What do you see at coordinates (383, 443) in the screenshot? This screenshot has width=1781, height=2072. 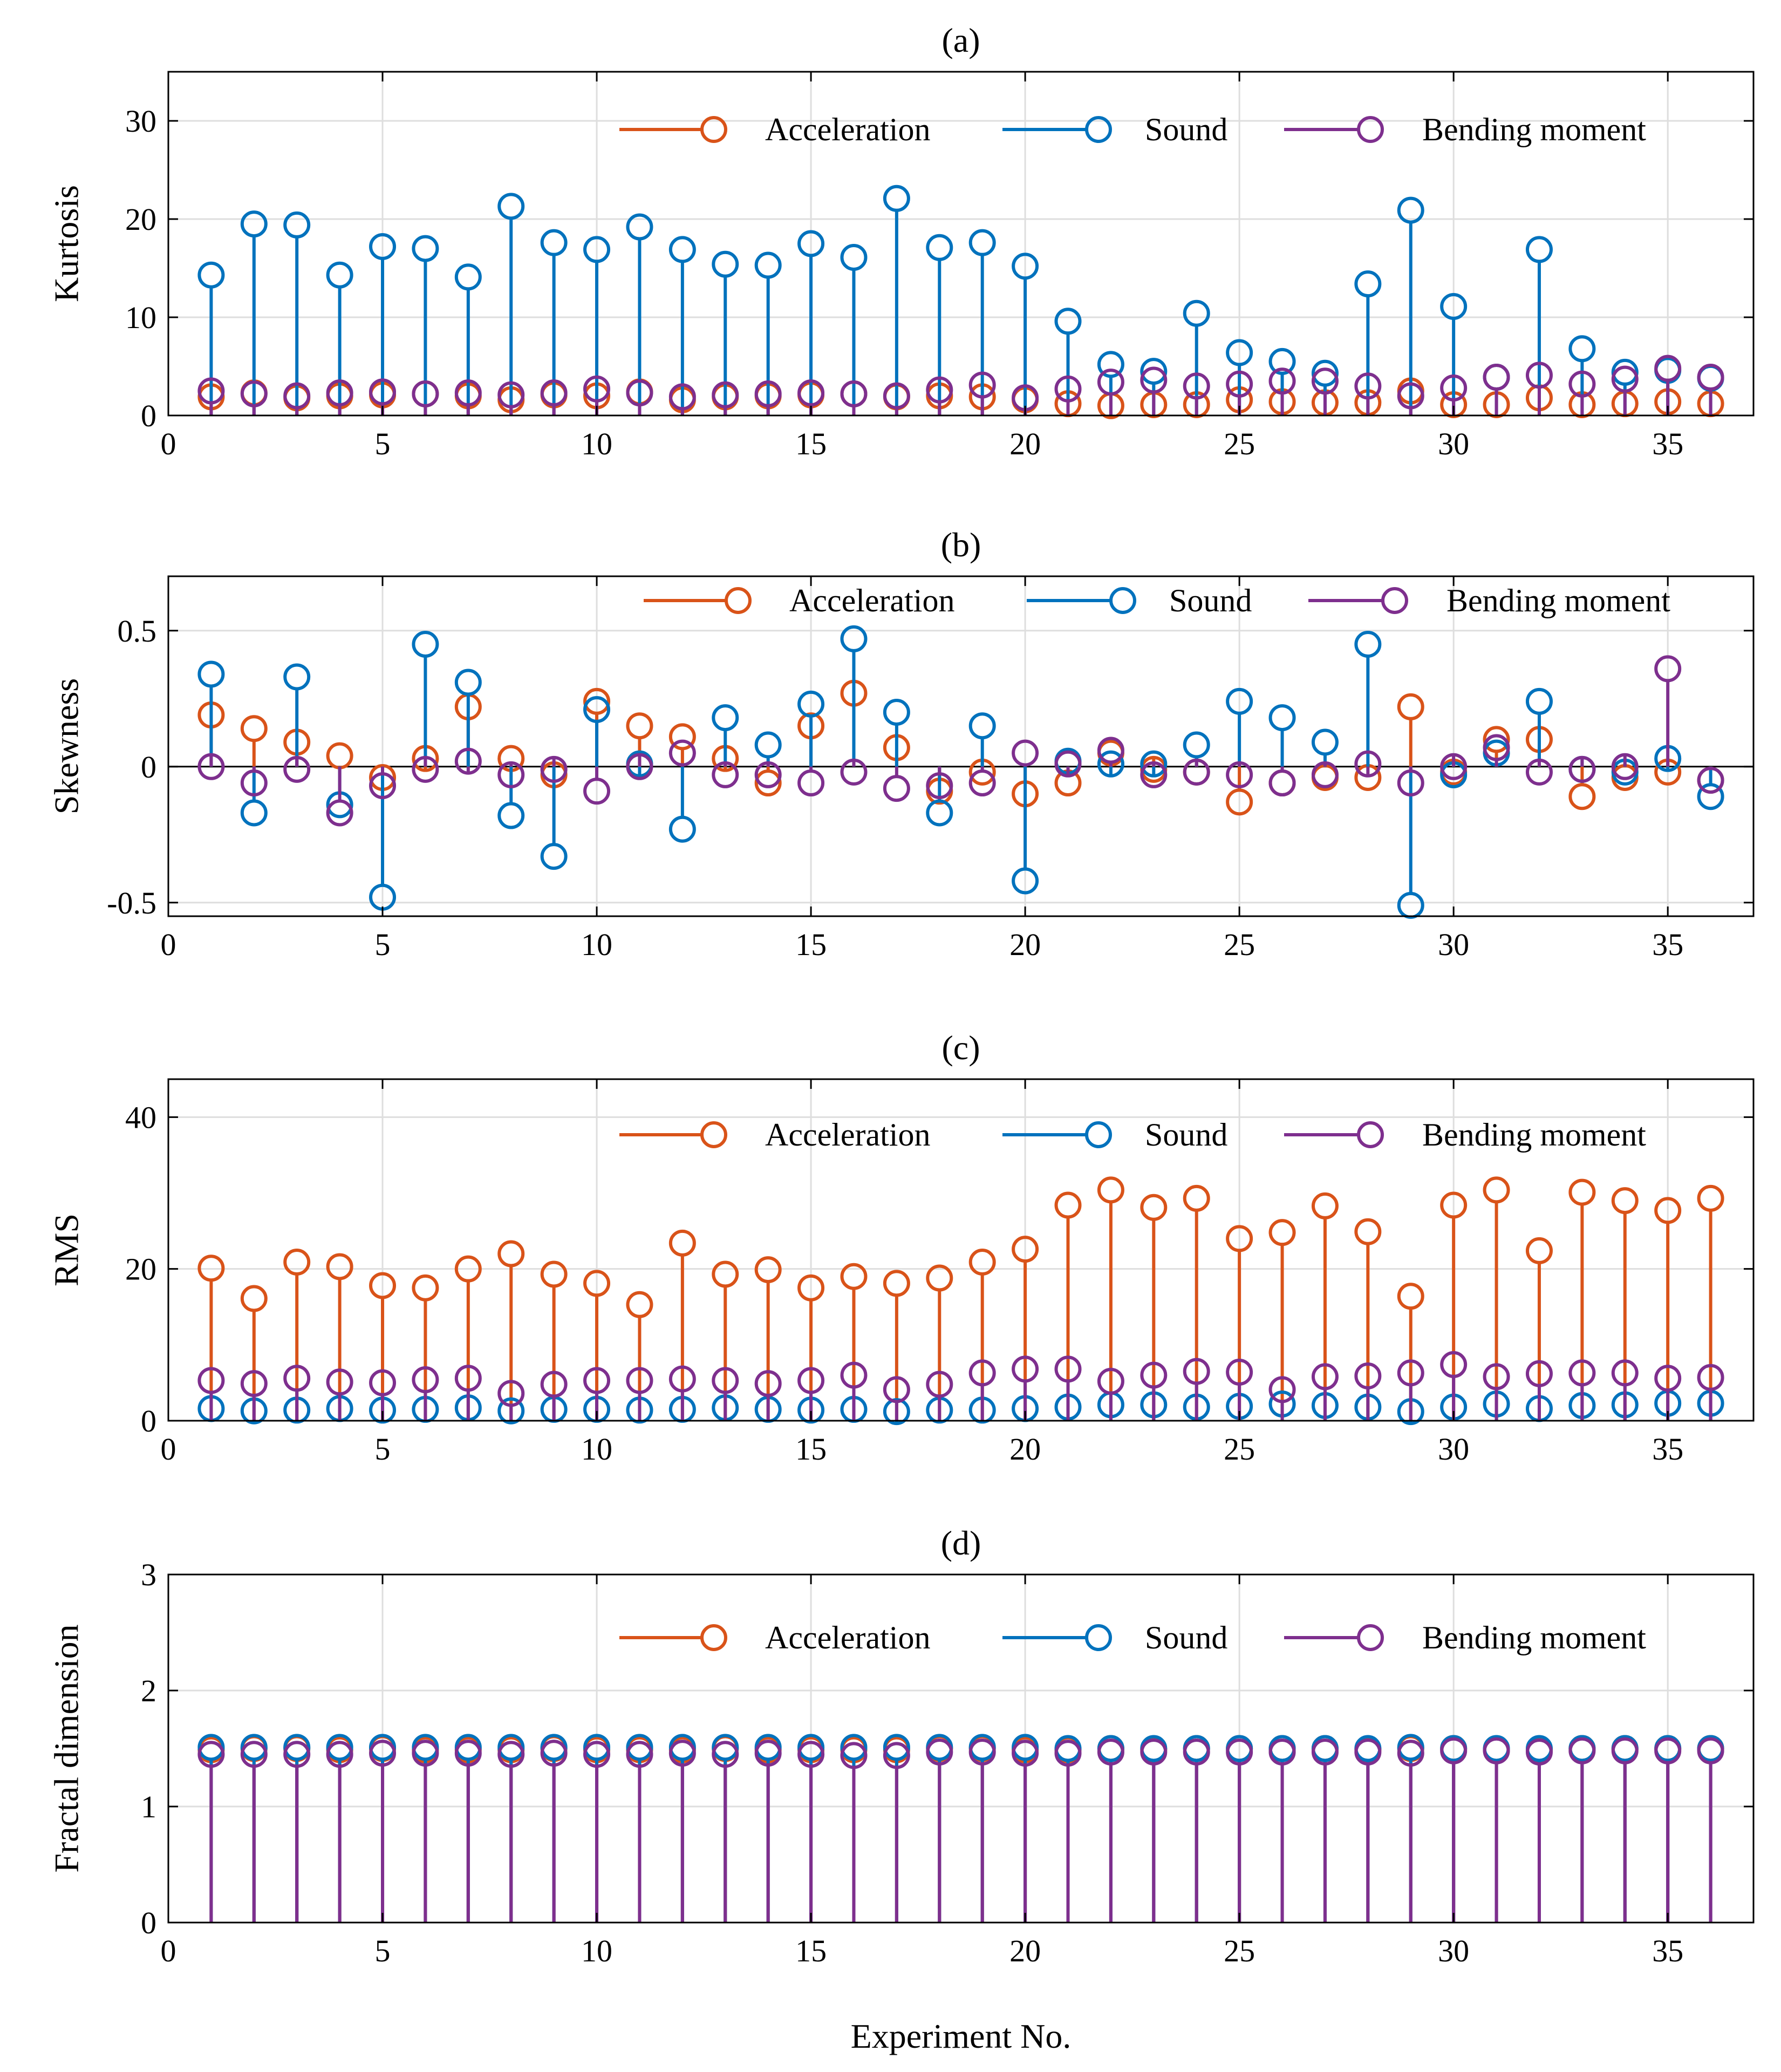 I see `x-tick-label: 5` at bounding box center [383, 443].